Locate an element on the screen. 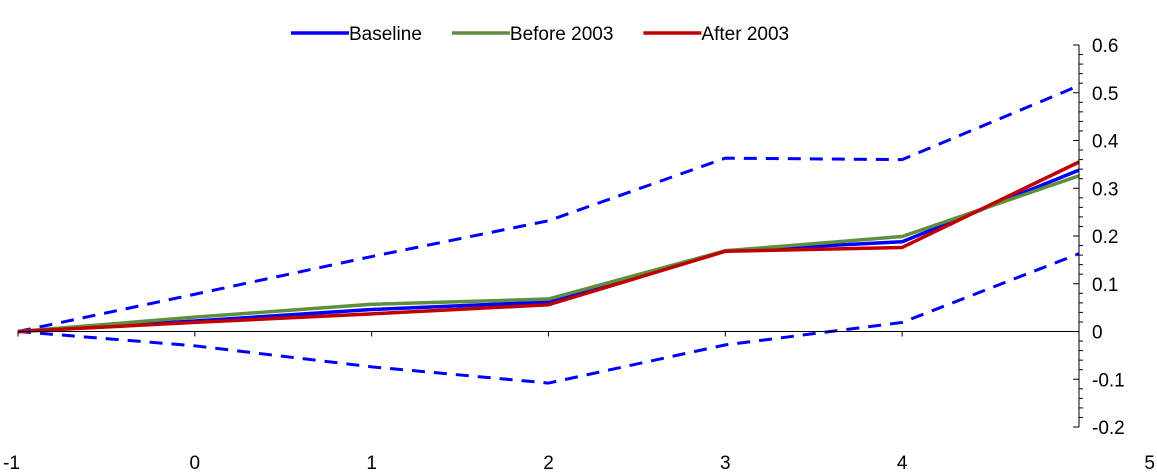  y-tick-label-0: -0.2 is located at coordinates (1108, 428).